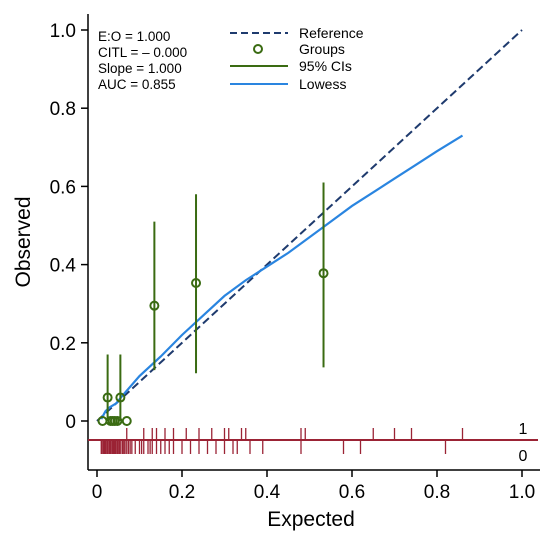 This screenshot has height=535, width=550. Describe the element at coordinates (297, 58) in the screenshot. I see `legend: Reference Groups 95% CIs Lowess` at that location.